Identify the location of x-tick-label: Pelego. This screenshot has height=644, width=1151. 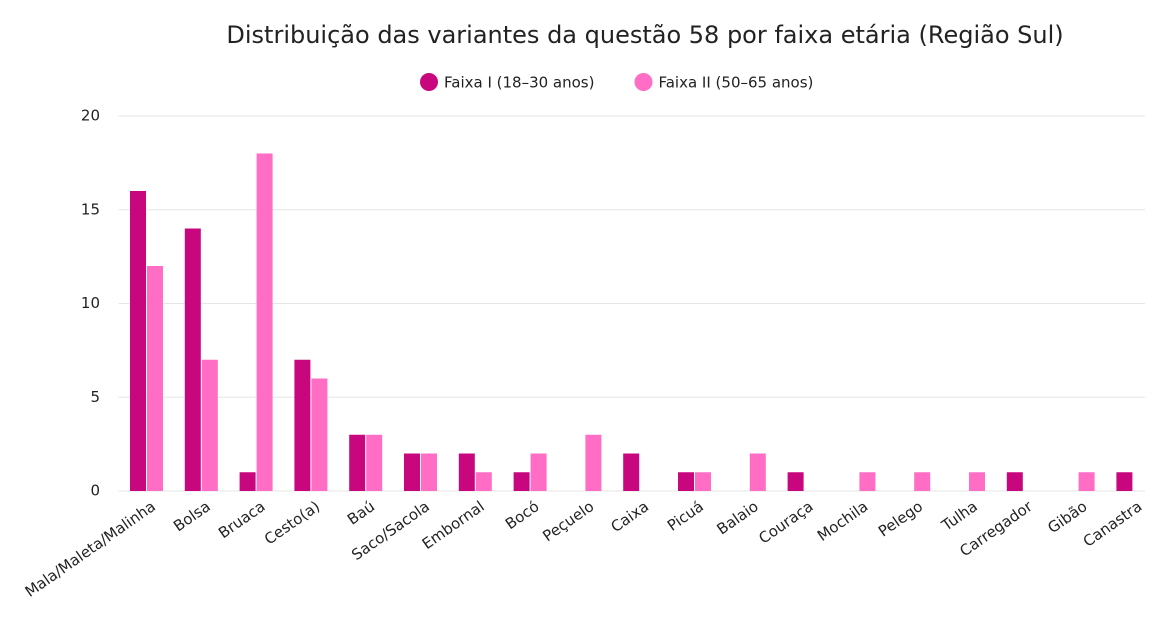
(900, 518).